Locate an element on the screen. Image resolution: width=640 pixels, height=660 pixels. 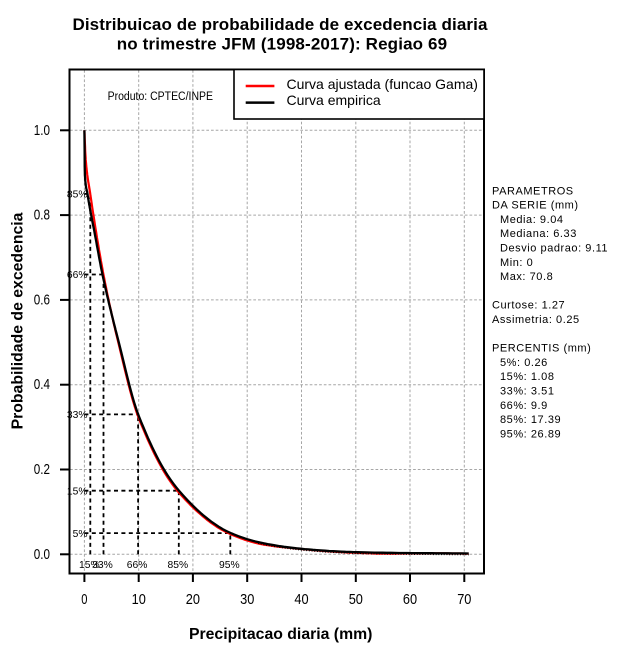
svg-text: 70 is located at coordinates (464, 599).